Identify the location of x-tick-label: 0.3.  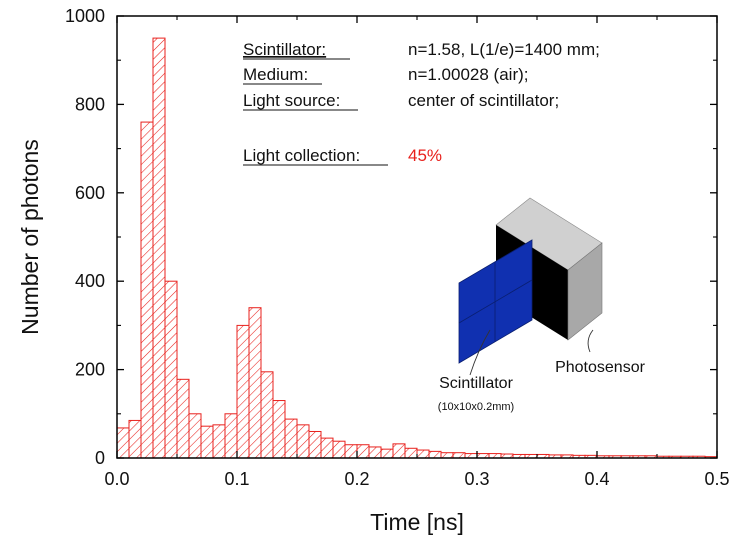
(476, 479).